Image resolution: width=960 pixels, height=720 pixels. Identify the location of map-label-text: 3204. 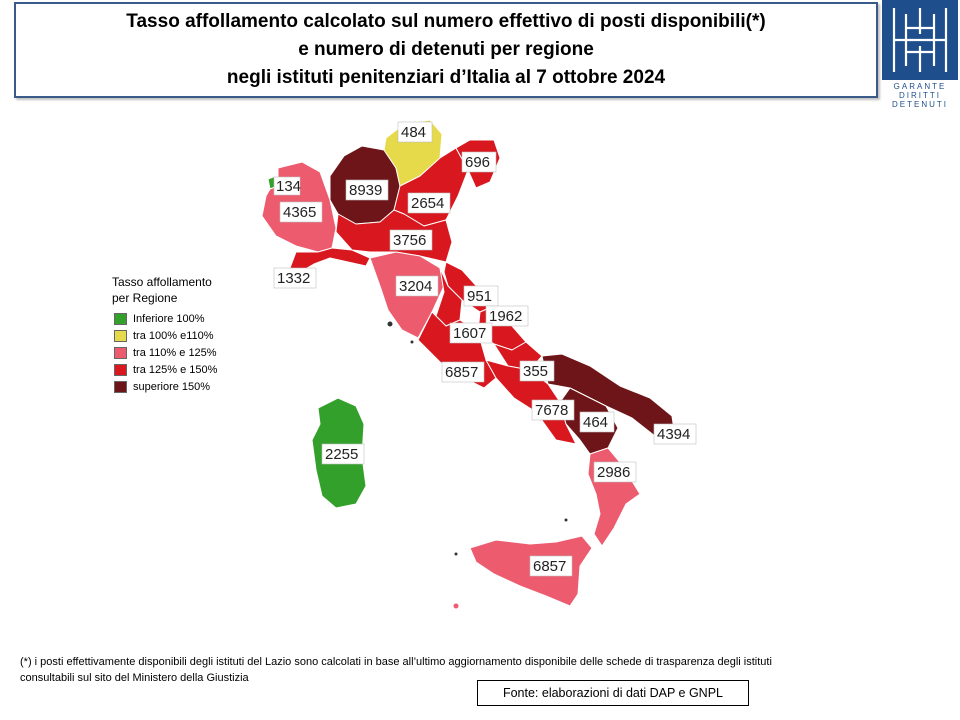
(415, 286).